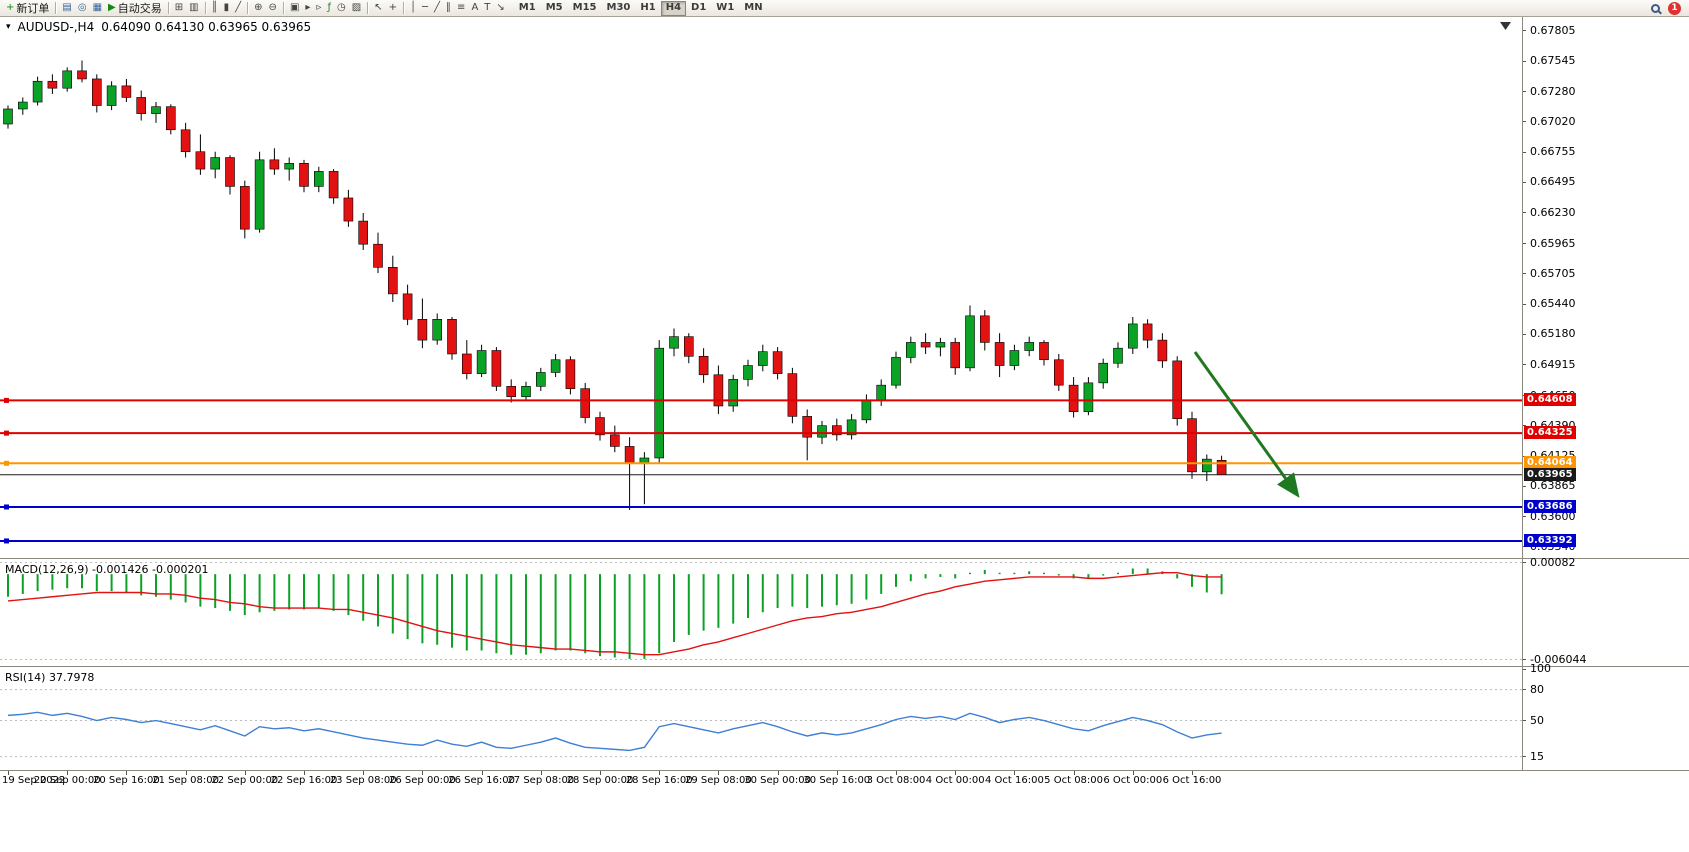 This screenshot has width=1689, height=852. I want to click on rsi-line, so click(614, 731).